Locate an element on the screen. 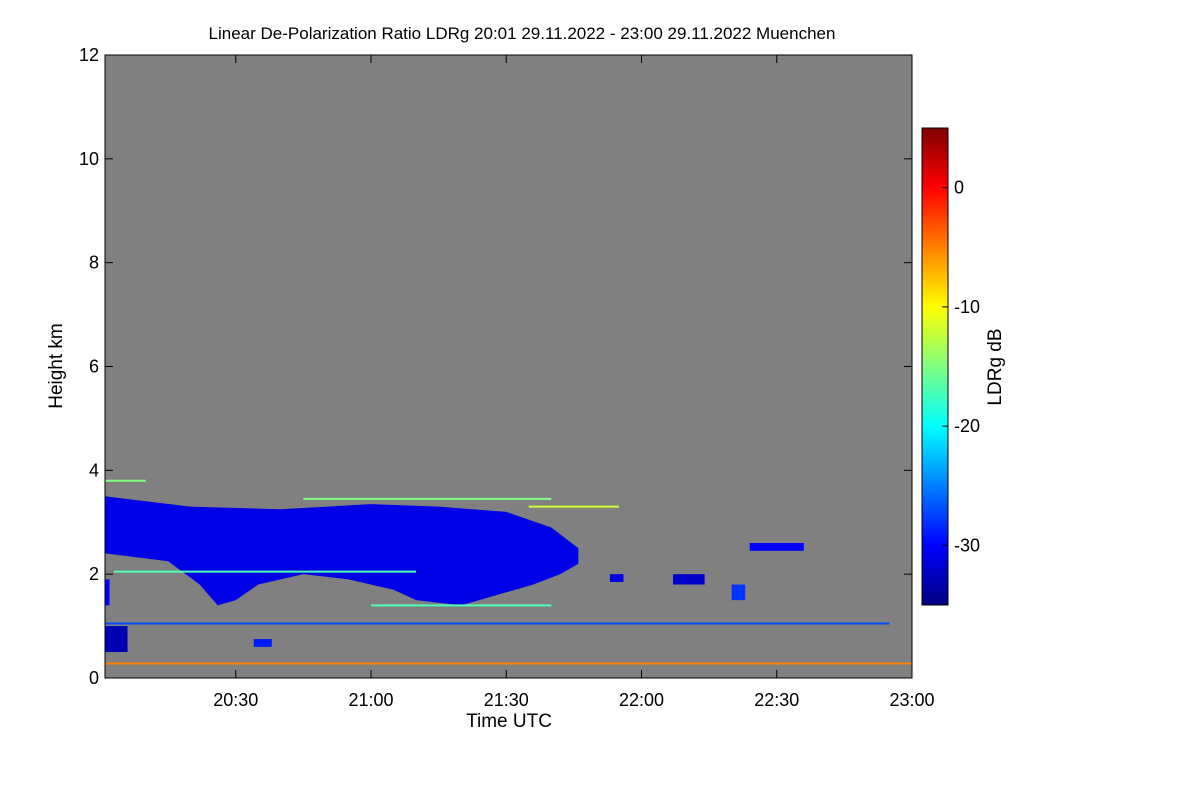  x-axis-label: Time UTC is located at coordinates (509, 721).